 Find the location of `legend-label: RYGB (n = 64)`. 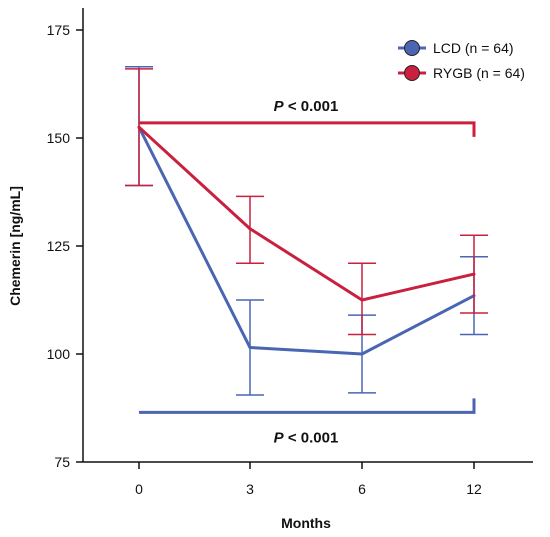

legend-label: RYGB (n = 64) is located at coordinates (479, 73).